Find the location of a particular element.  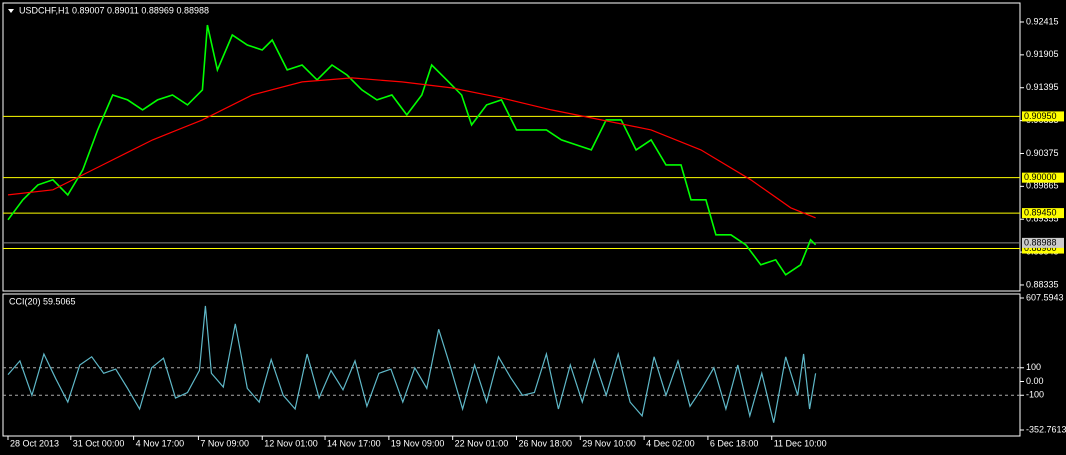

y-tick-label: 0.91395 is located at coordinates (1042, 87).